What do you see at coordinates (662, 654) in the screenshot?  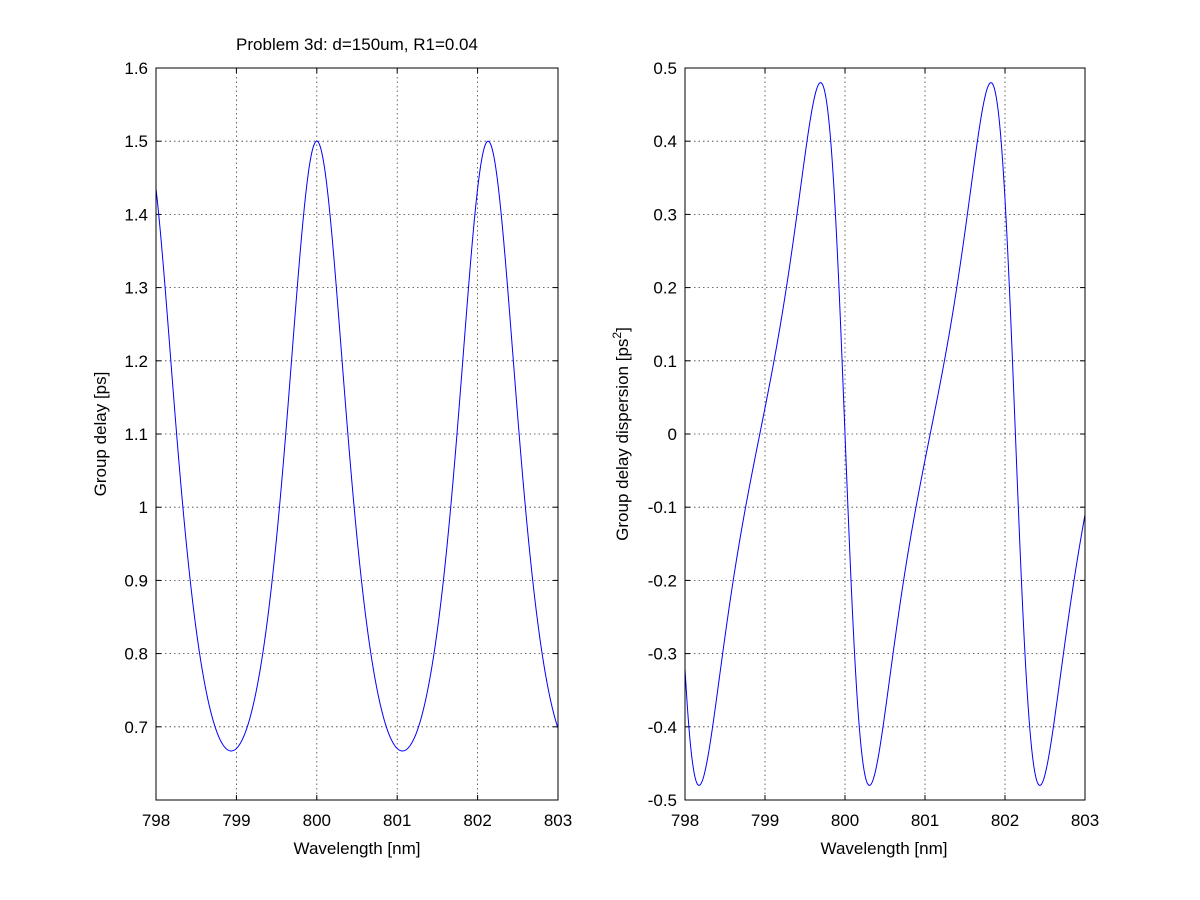 I see `y-tick-label: -0.3` at bounding box center [662, 654].